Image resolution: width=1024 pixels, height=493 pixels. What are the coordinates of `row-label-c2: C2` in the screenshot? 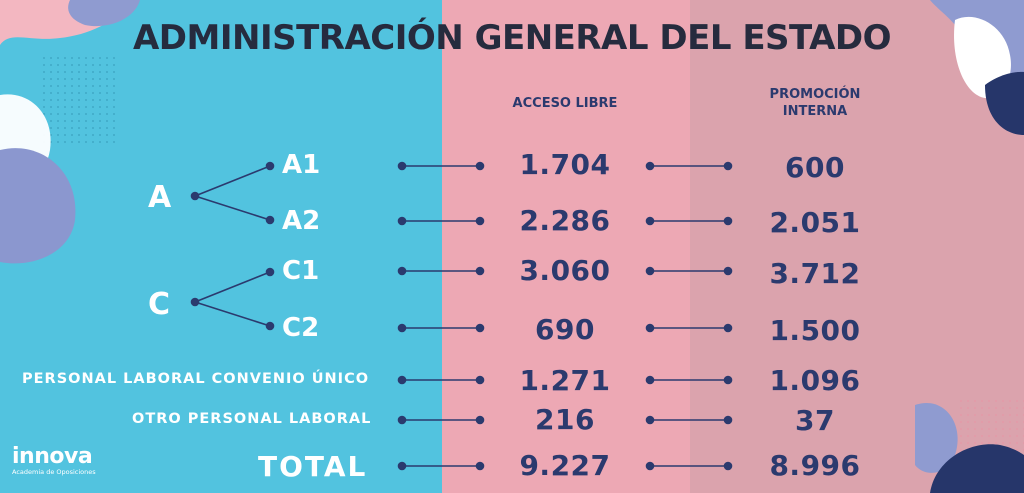 It's located at (301, 328).